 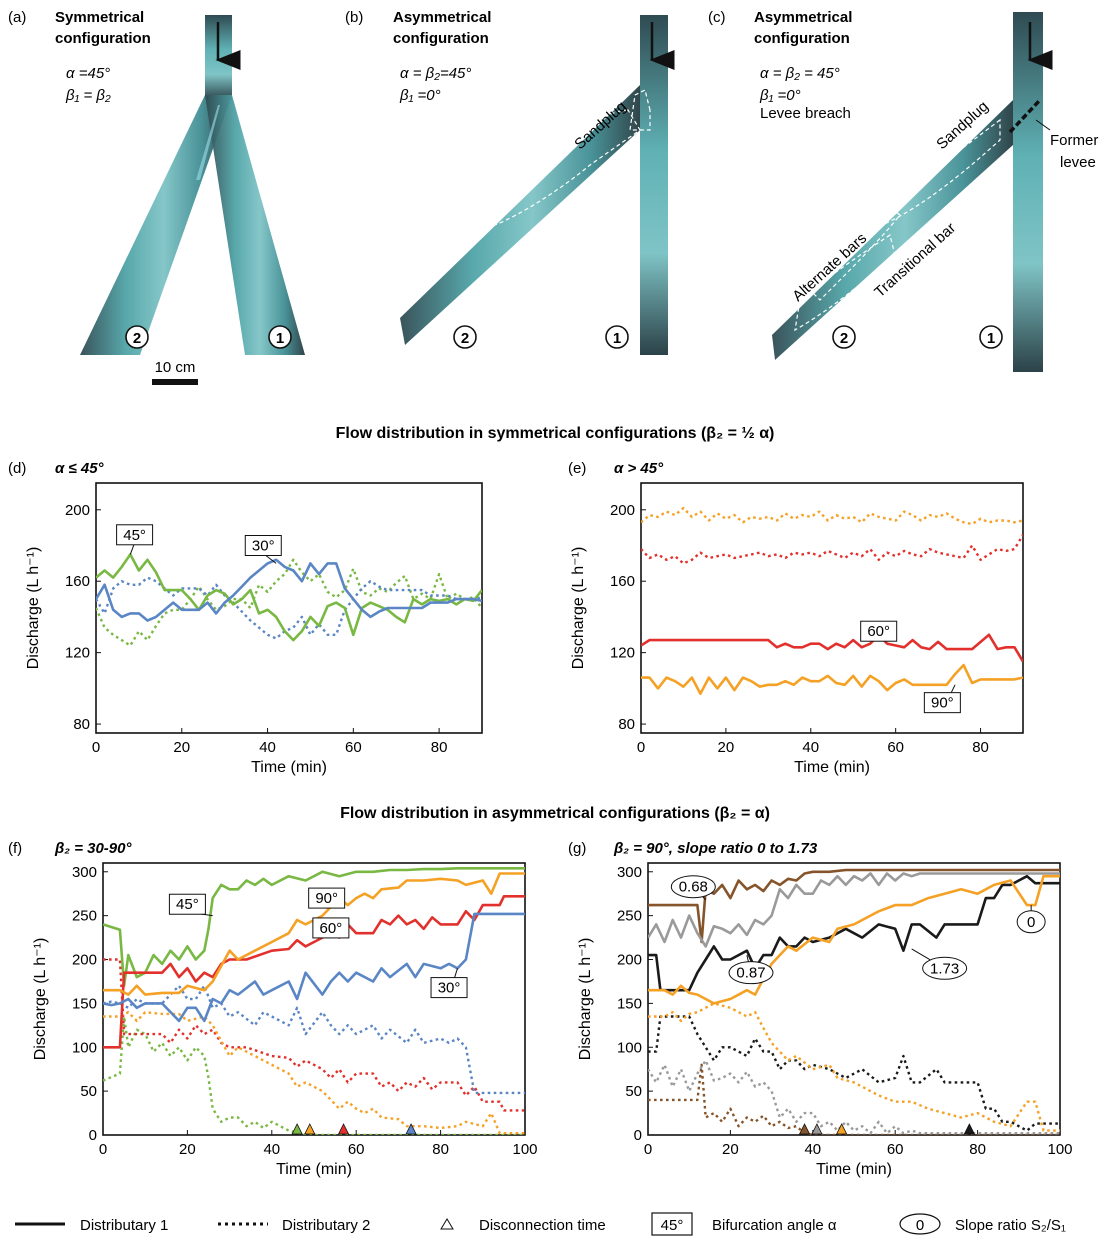 I want to click on branch-1-marker-c: 1, so click(x=991, y=337).